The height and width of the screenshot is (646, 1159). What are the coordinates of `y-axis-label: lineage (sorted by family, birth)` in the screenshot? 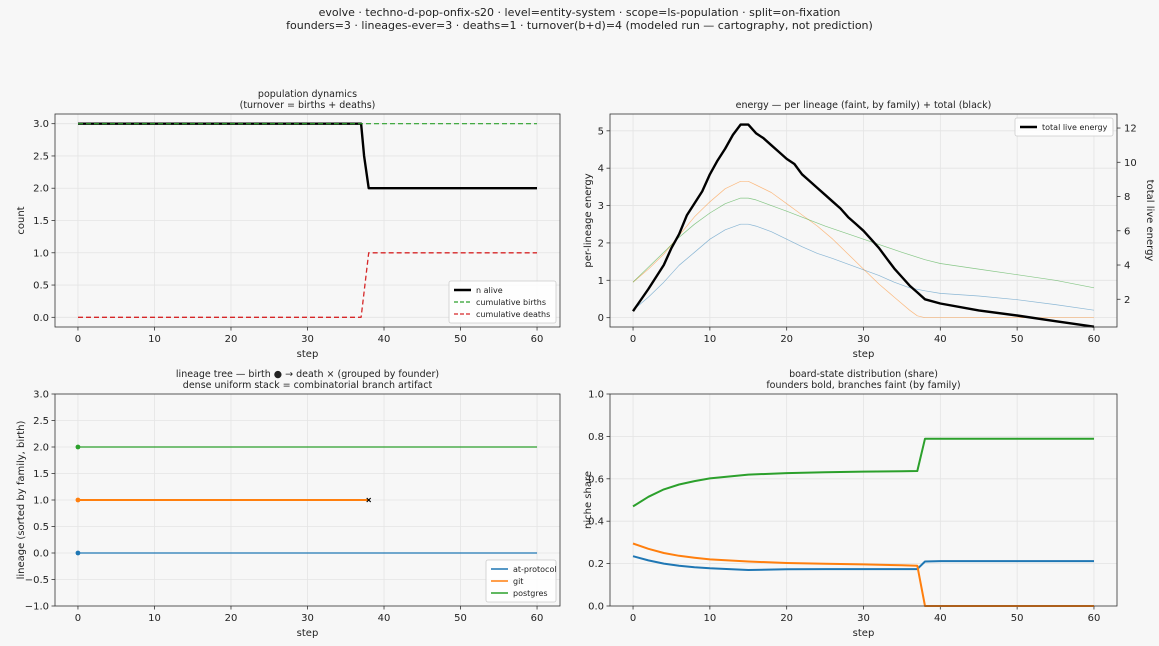 It's located at (21, 499).